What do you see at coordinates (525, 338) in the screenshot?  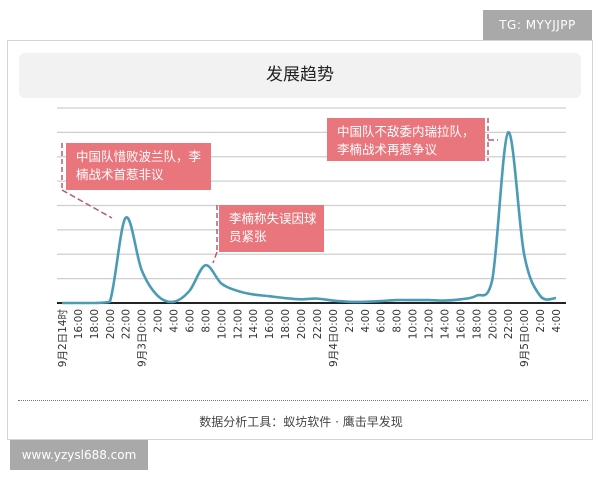 I see `x-tick-label: 9月5日0:00` at bounding box center [525, 338].